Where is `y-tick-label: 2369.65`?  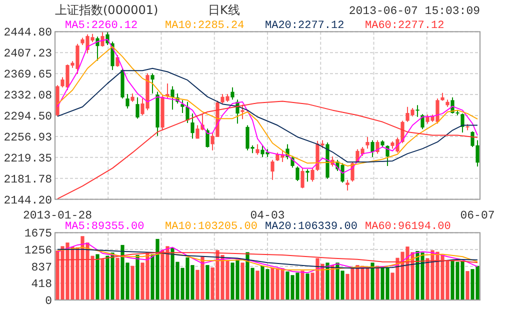 y-tick-label: 2369.65 is located at coordinates (28, 75).